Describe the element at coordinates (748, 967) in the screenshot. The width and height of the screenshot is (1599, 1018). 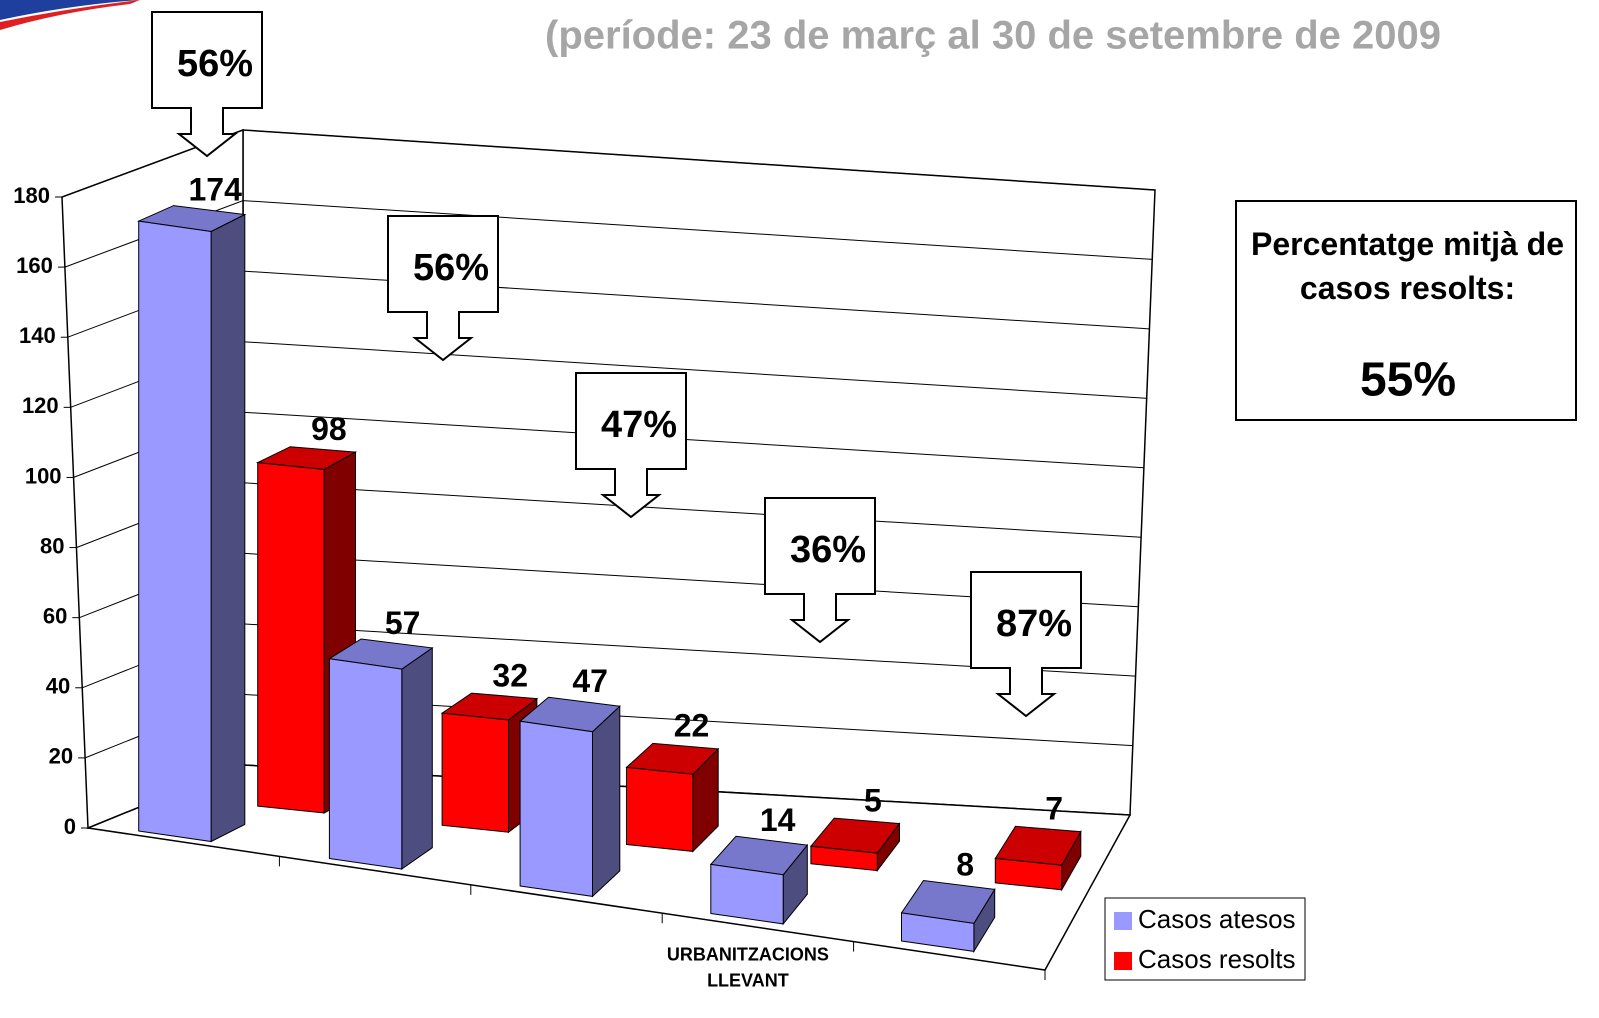
I see `x-tick-label: URBANITZACIONS LLEVANT` at that location.